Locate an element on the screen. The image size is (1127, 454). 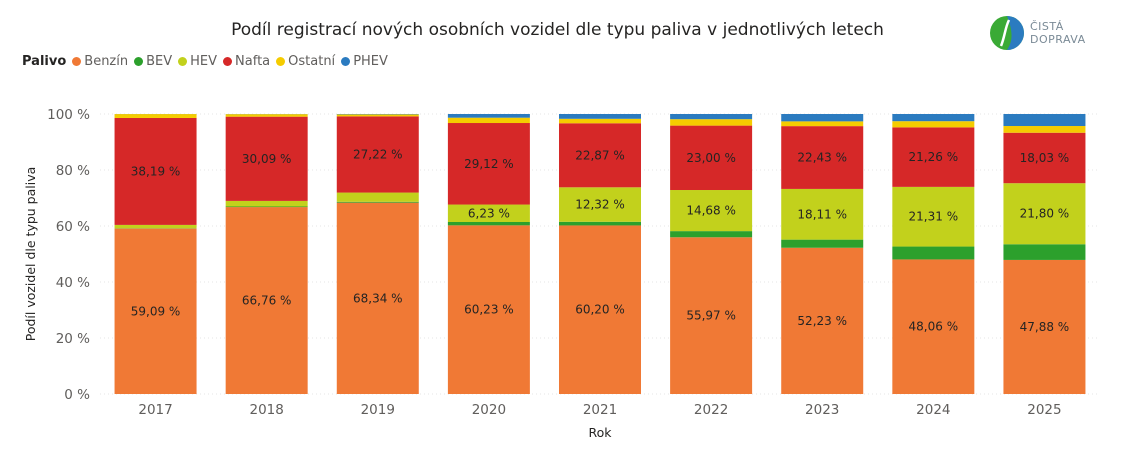
bar-segment-hev-2017 is located at coordinates (155, 226).